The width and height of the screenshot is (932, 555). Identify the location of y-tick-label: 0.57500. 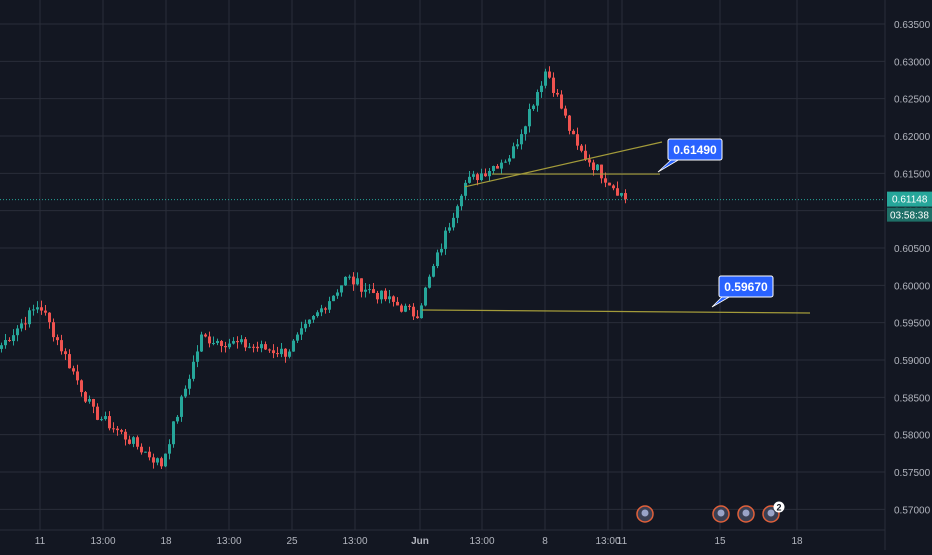
(912, 473).